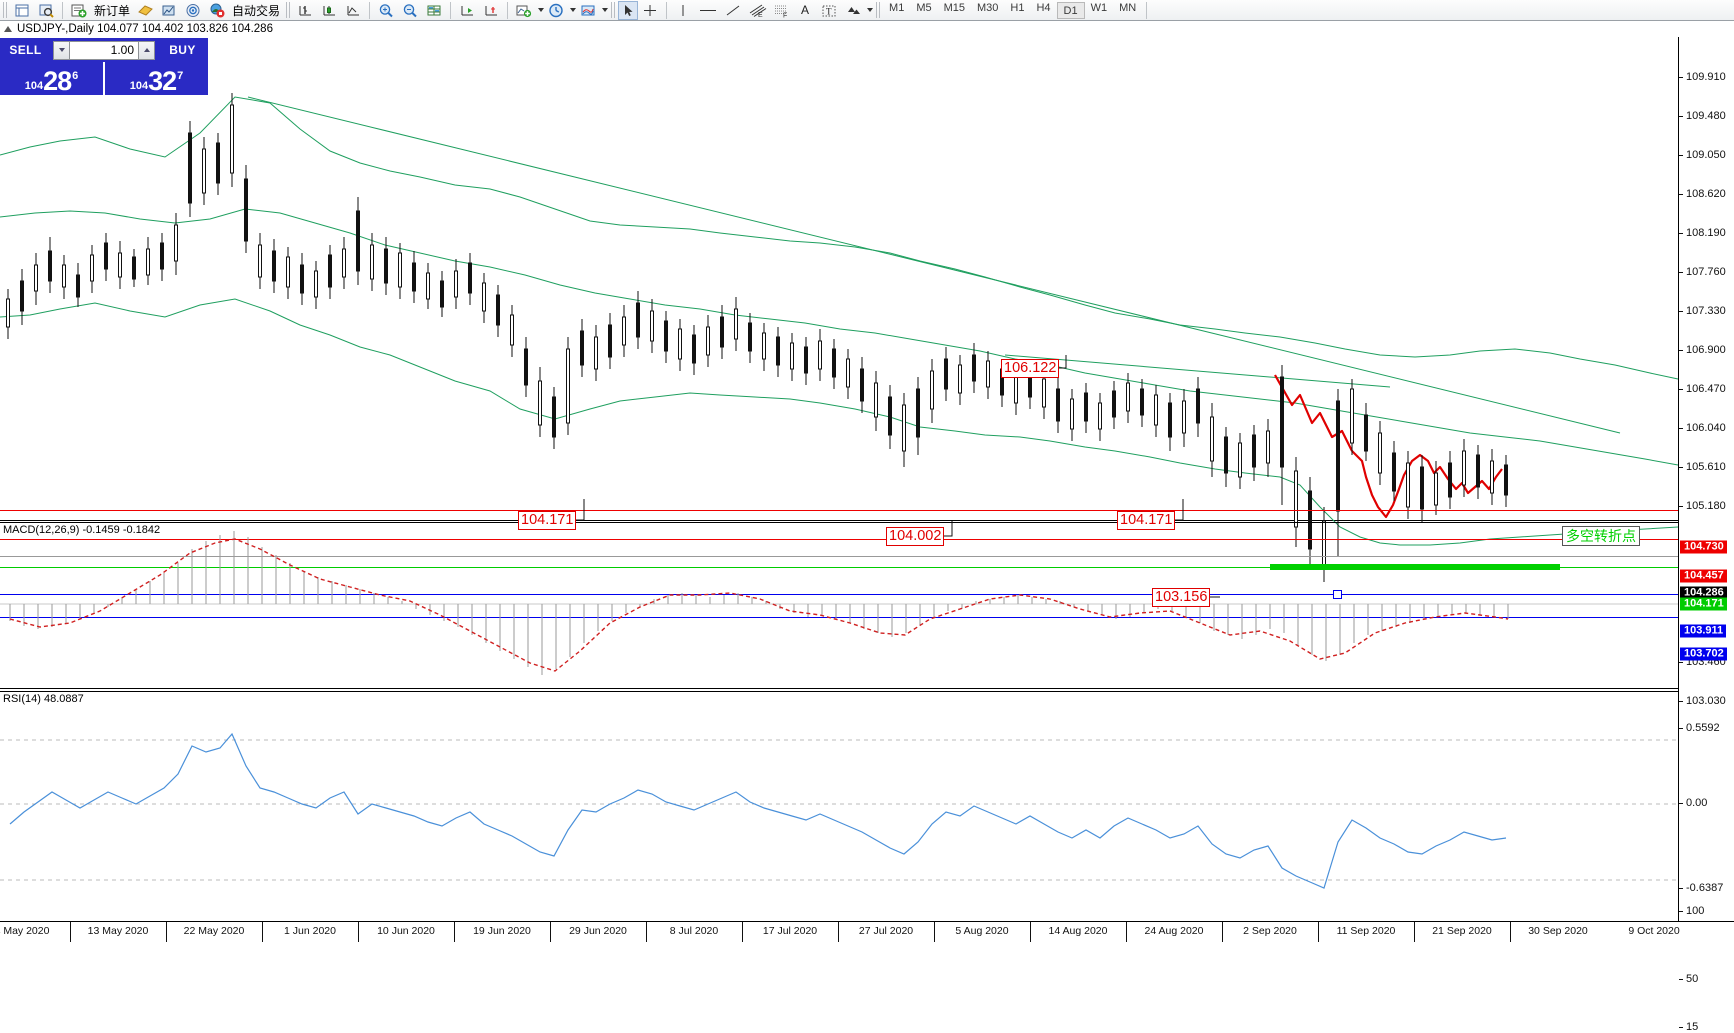 The image size is (1734, 1033). I want to click on vertical-line-icon, so click(683, 10).